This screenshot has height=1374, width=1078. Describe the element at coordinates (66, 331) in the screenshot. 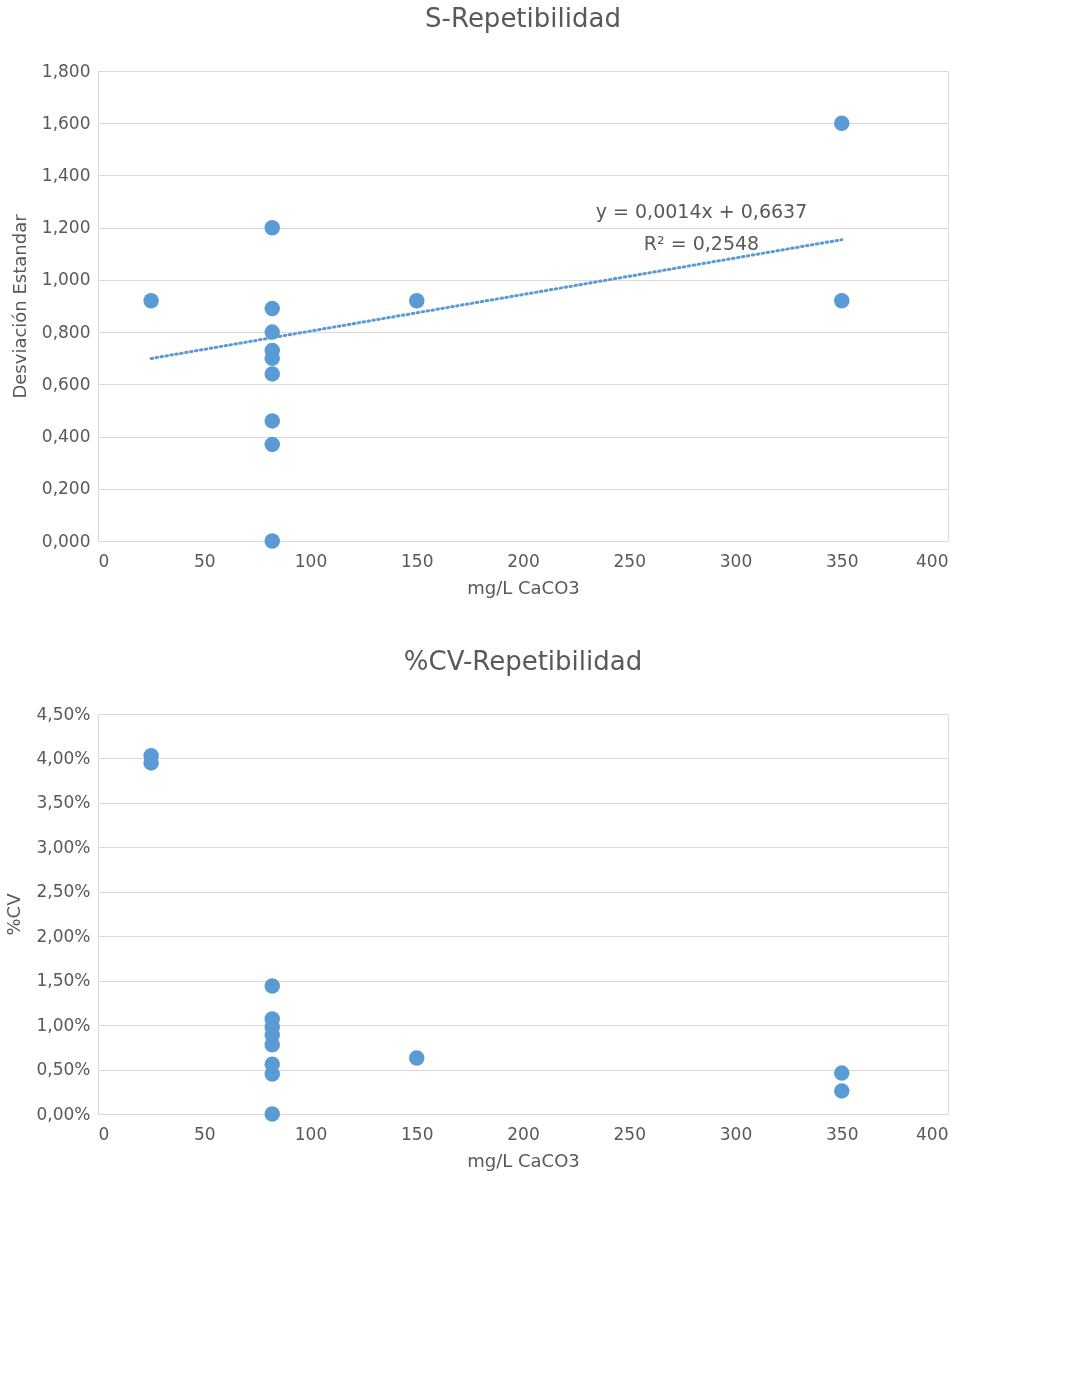

I see `y-tick-label: 0,800` at that location.